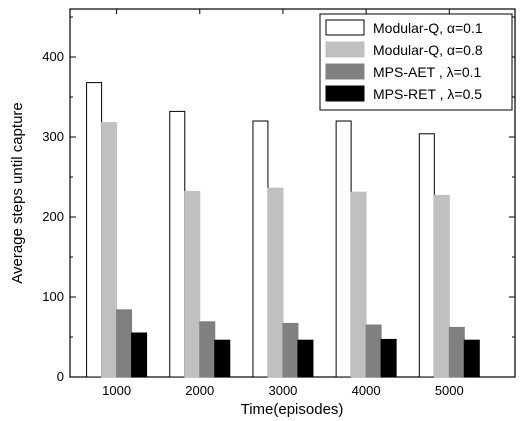  I want to click on y-tick-label: 300, so click(53, 136).